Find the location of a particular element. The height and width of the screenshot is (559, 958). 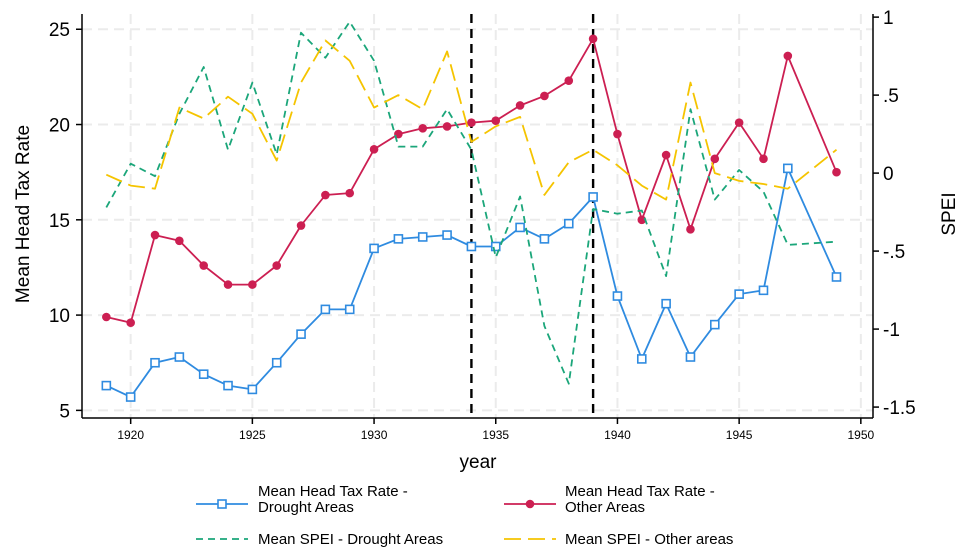

y-left-tick-label: 25 is located at coordinates (59, 30).